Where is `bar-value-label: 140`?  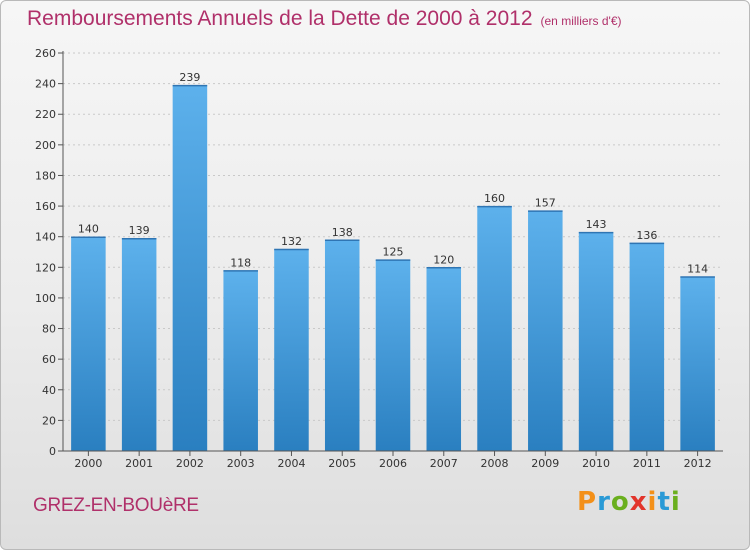
bar-value-label: 140 is located at coordinates (88, 229).